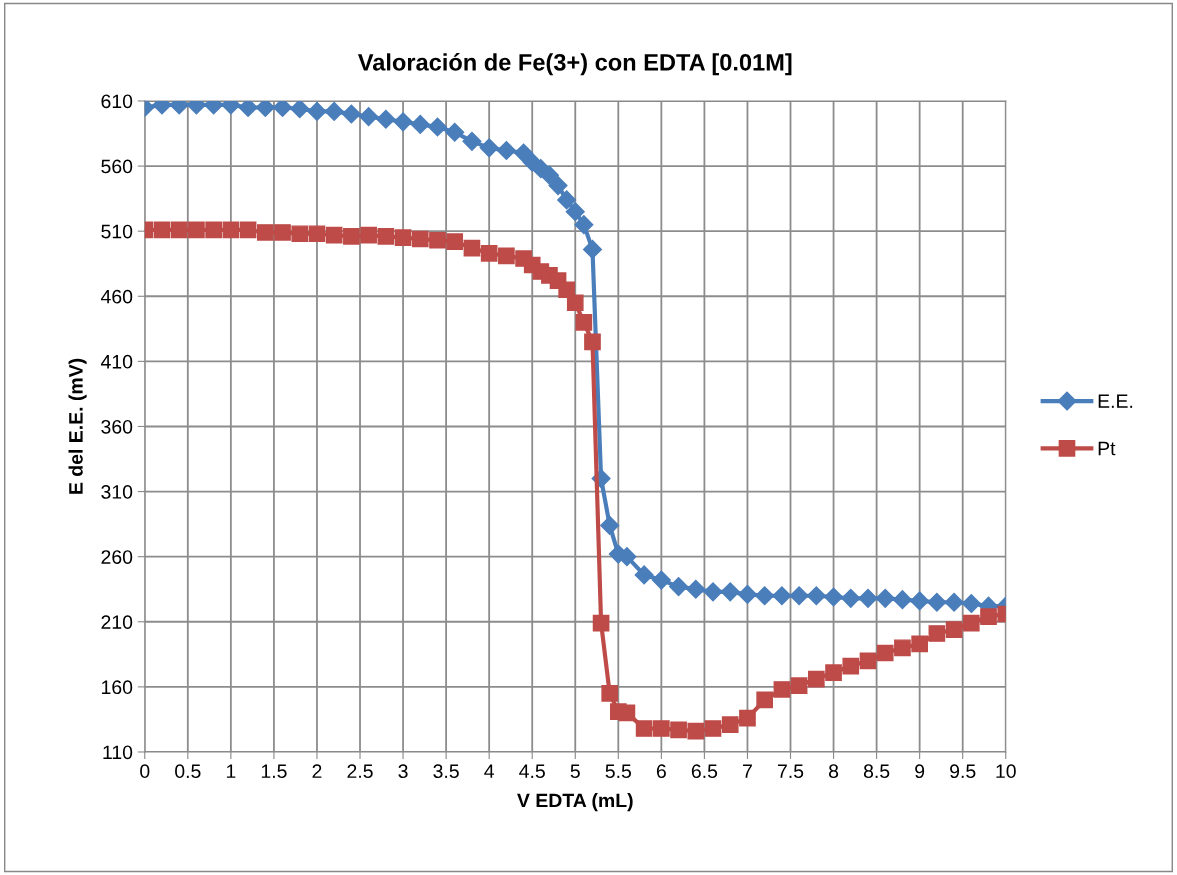  Describe the element at coordinates (446, 771) in the screenshot. I see `x-tick-label: 3.5` at that location.